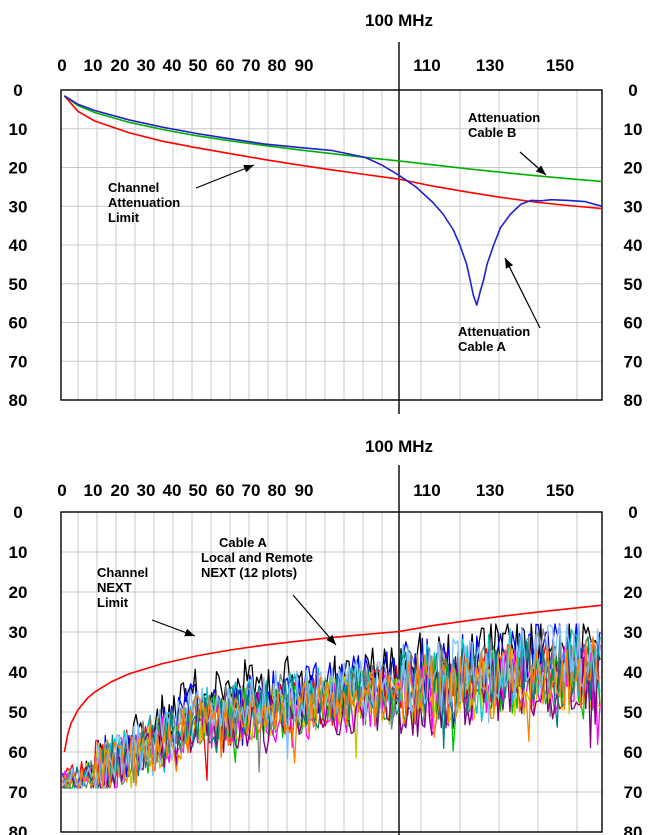 The width and height of the screenshot is (651, 835). Describe the element at coordinates (249, 572) in the screenshot. I see `annotation-text: NEXT (12 plots)` at that location.